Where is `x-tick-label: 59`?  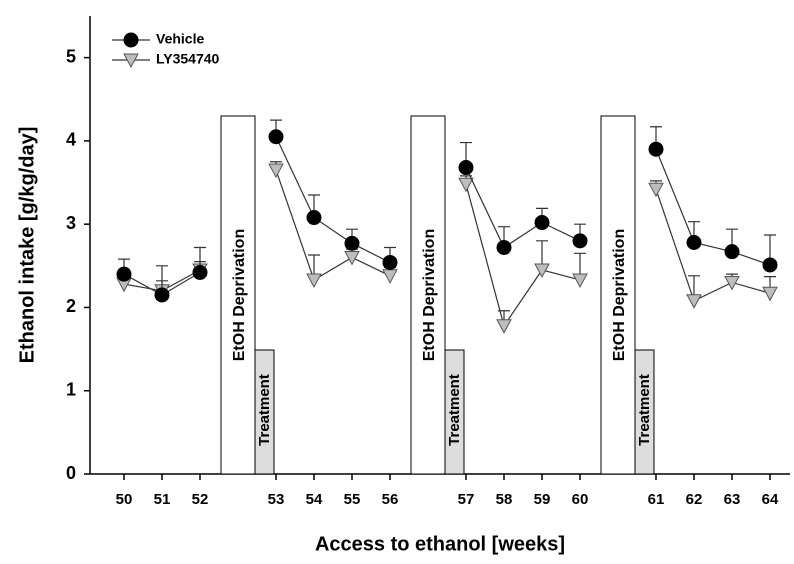 x-tick-label: 59 is located at coordinates (542, 499).